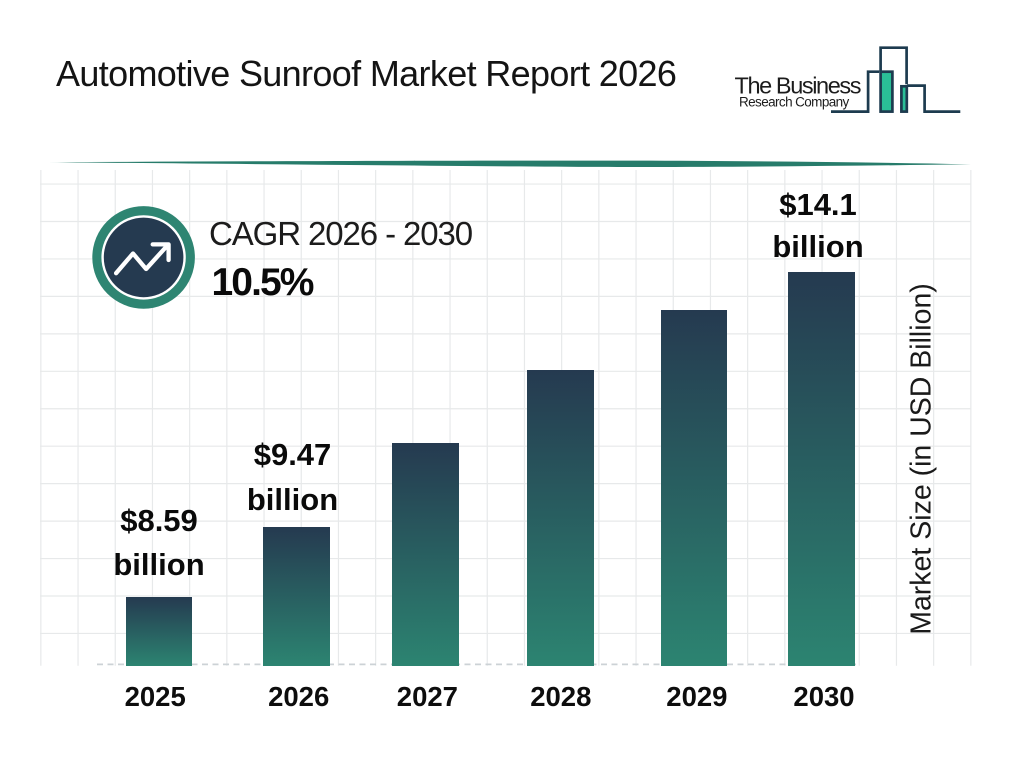  What do you see at coordinates (794, 102) in the screenshot?
I see `svg-text: Research Company` at bounding box center [794, 102].